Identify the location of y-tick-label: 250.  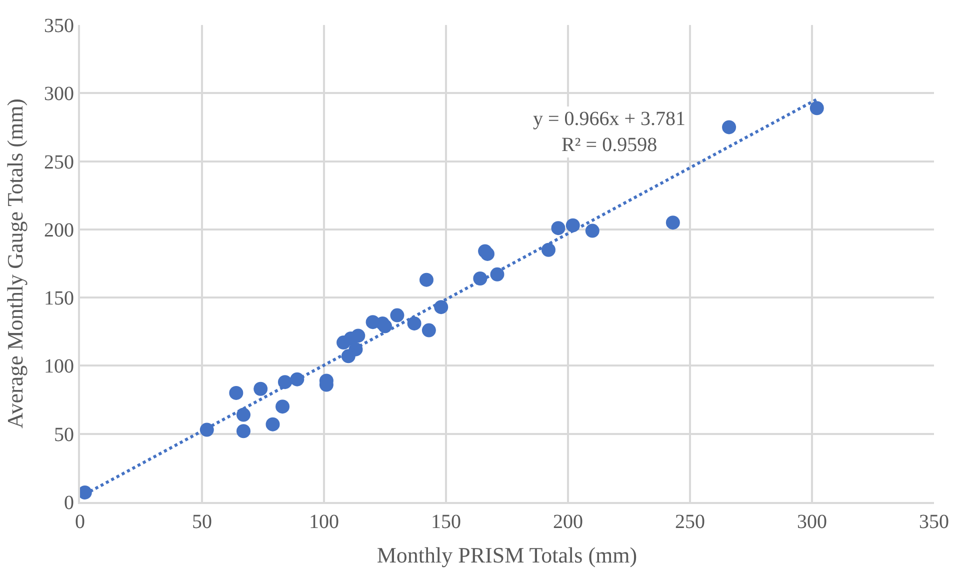
(59, 162).